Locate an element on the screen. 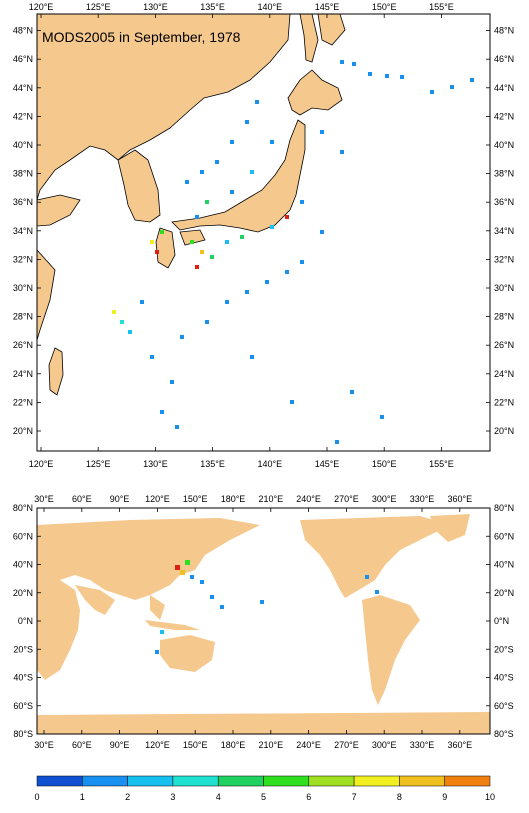  colorbar-label: 0 is located at coordinates (36, 797).